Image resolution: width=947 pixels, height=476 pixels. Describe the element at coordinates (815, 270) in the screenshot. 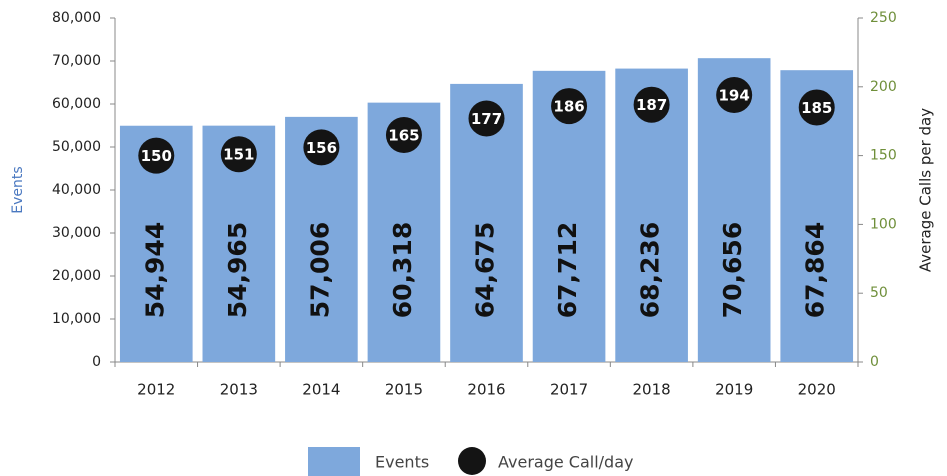

I see `bar-value-label: 67,864` at that location.